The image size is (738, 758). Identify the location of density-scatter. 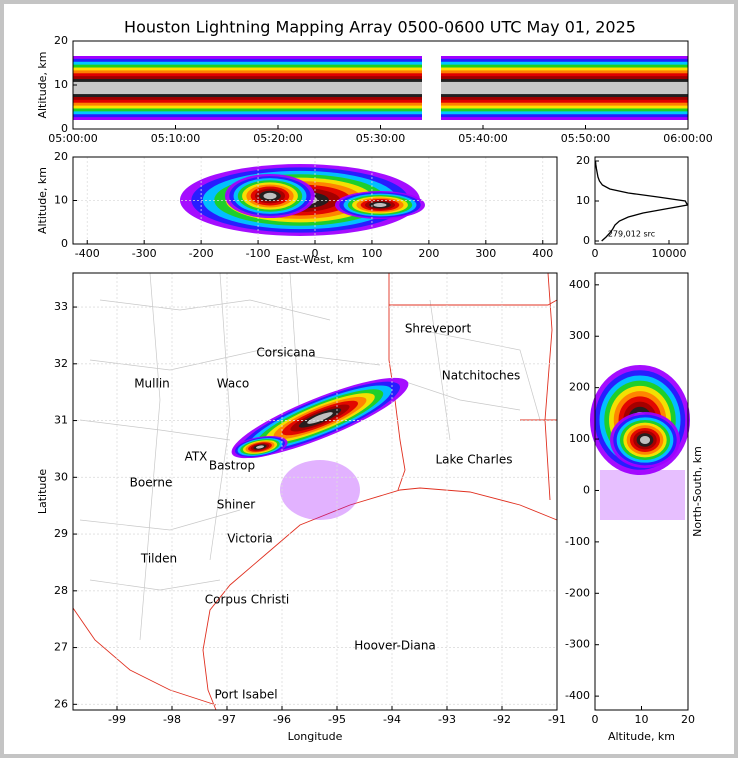
(642, 495).